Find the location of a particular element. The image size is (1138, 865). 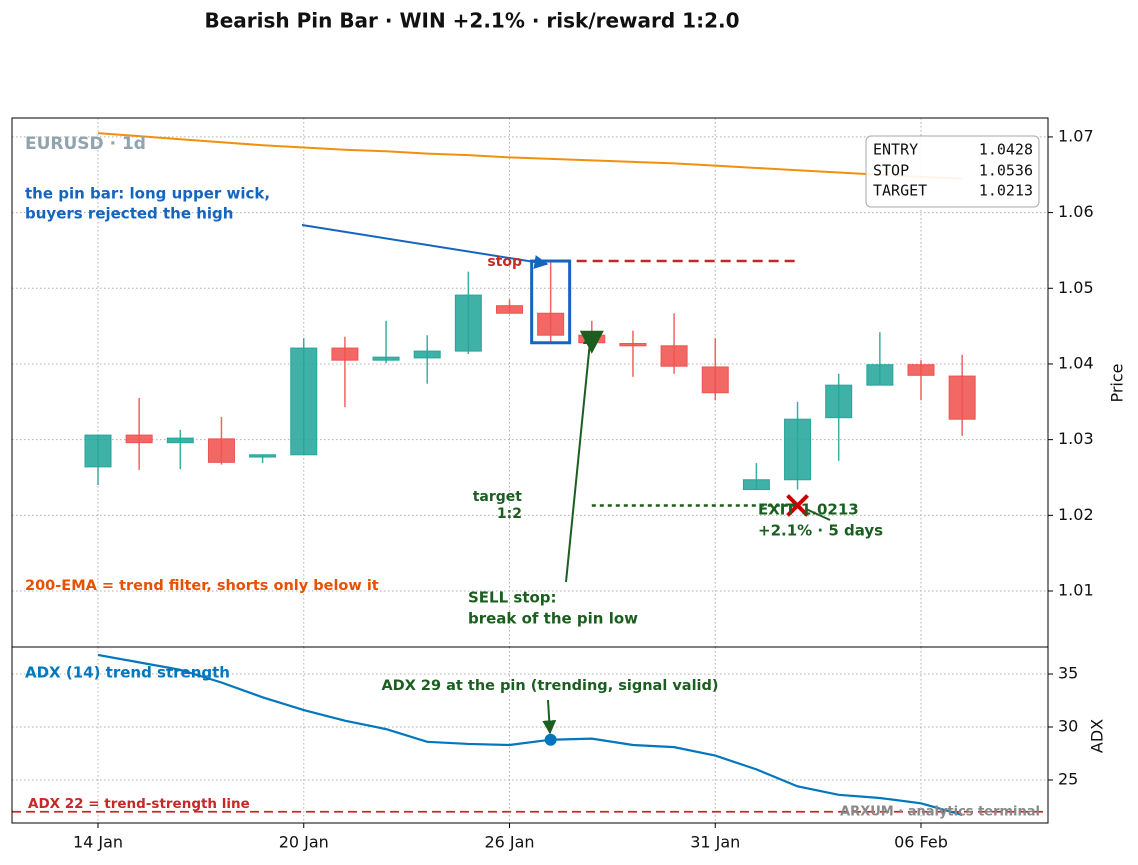

level-label: STOP is located at coordinates (891, 171).